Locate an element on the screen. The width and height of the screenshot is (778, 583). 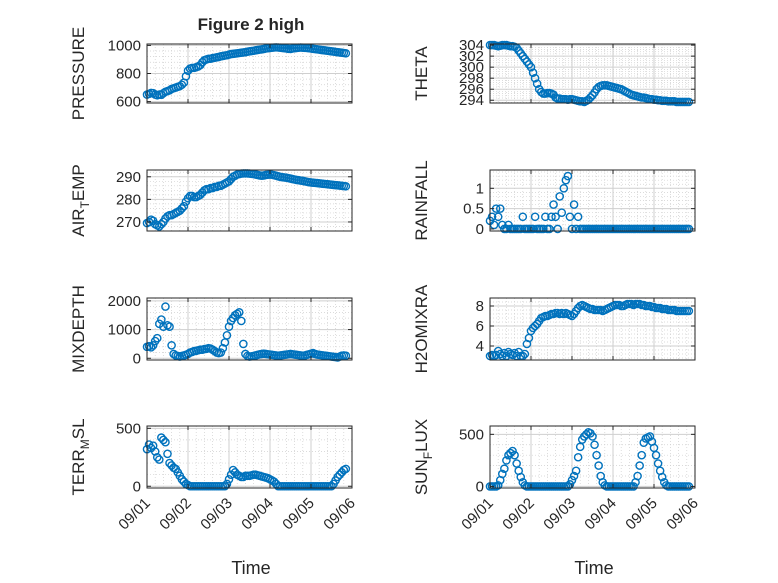
y-tick-label: 1 is located at coordinates (480, 188).